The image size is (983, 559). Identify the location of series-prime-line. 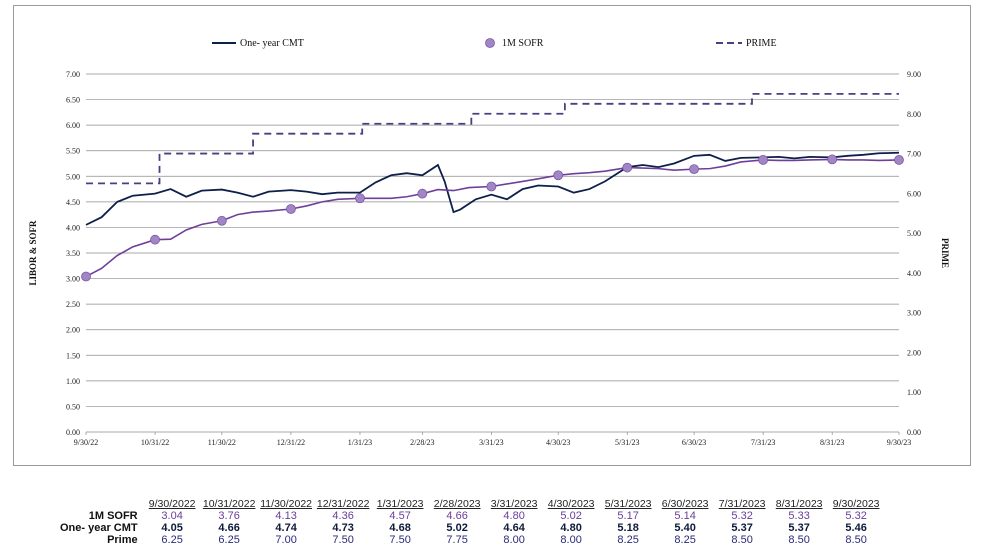
(492, 138).